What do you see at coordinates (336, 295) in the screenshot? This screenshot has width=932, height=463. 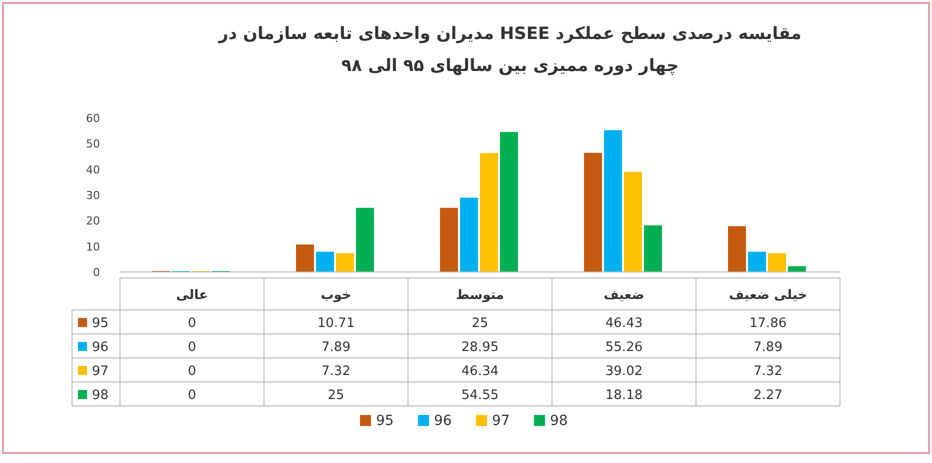 I see `x-tick-label: خوب` at bounding box center [336, 295].